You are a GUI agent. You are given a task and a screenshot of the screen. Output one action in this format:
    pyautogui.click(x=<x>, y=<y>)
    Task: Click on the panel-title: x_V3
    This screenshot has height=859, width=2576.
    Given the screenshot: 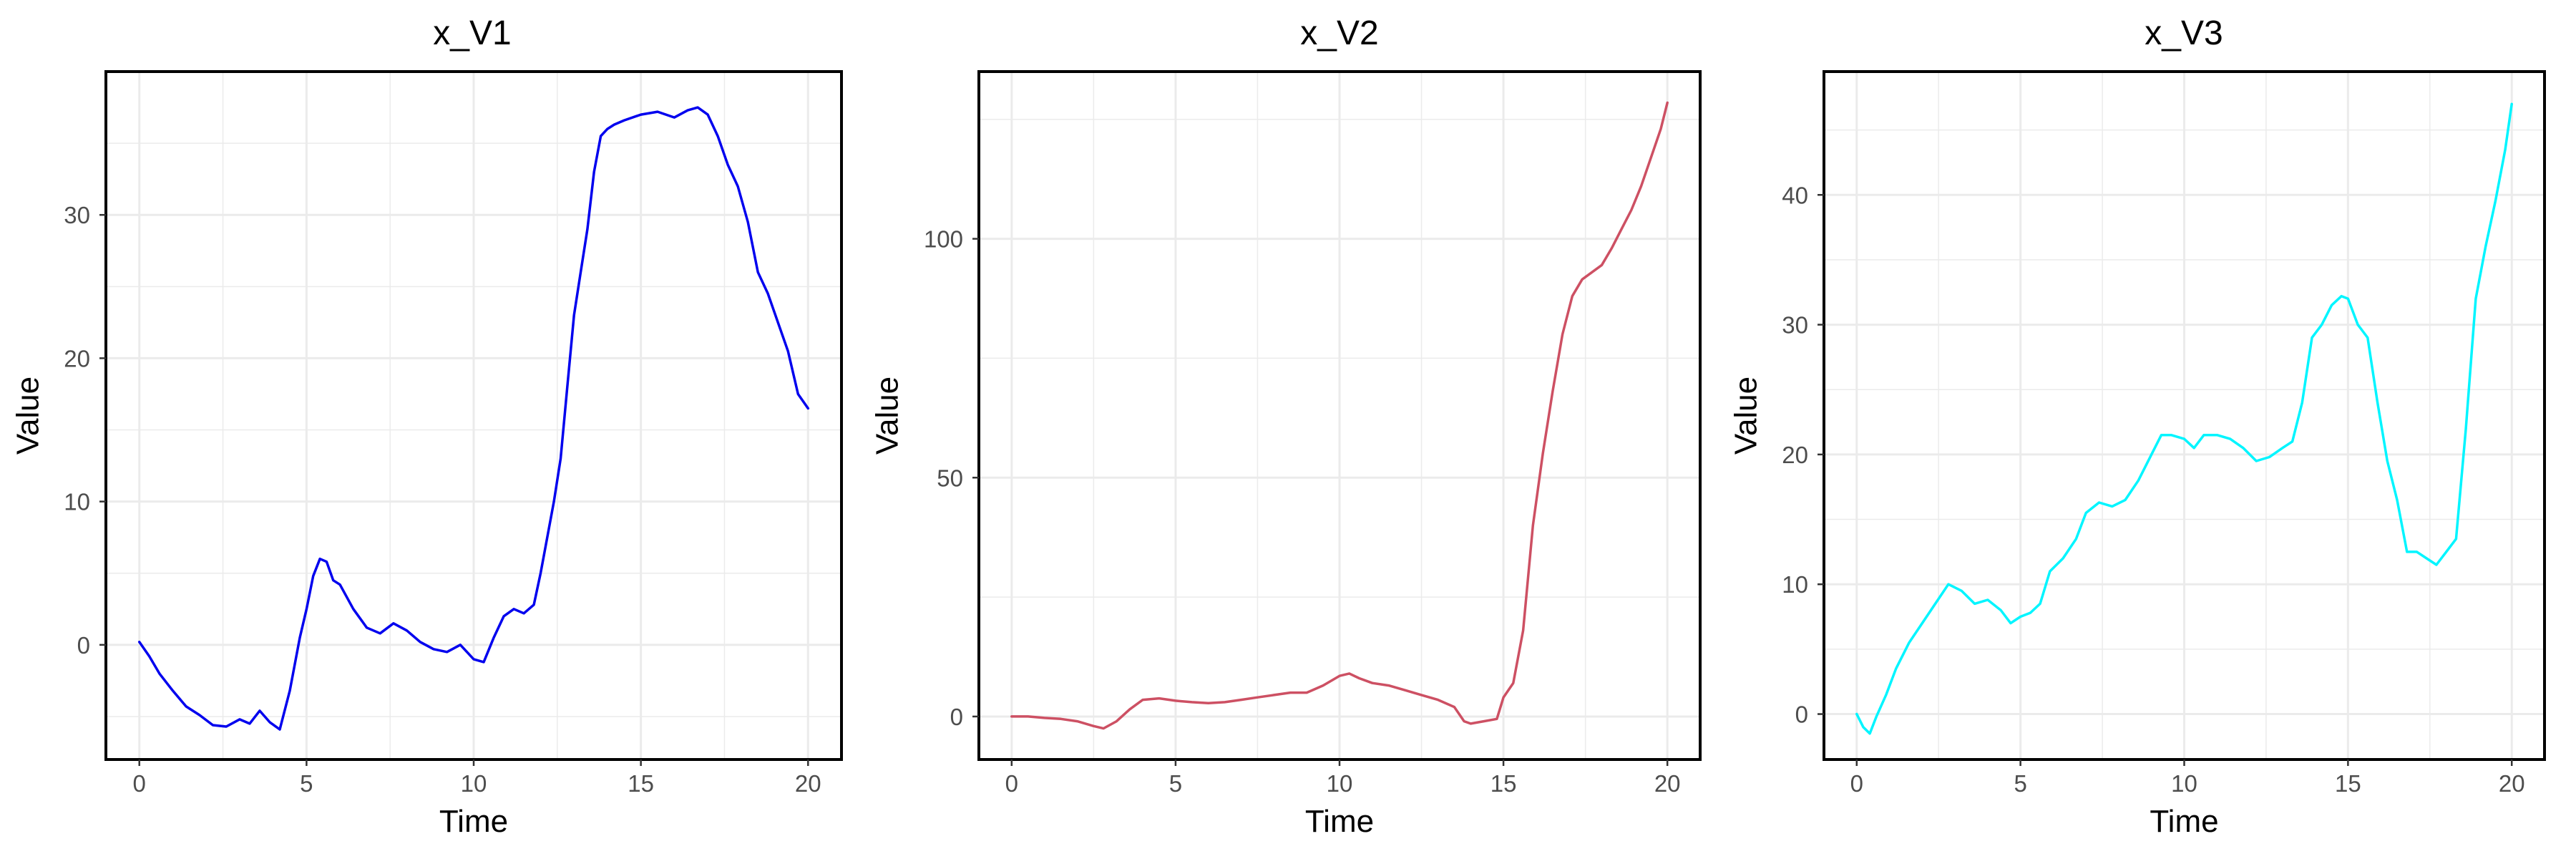 What is the action you would take?
    pyautogui.click(x=2184, y=33)
    